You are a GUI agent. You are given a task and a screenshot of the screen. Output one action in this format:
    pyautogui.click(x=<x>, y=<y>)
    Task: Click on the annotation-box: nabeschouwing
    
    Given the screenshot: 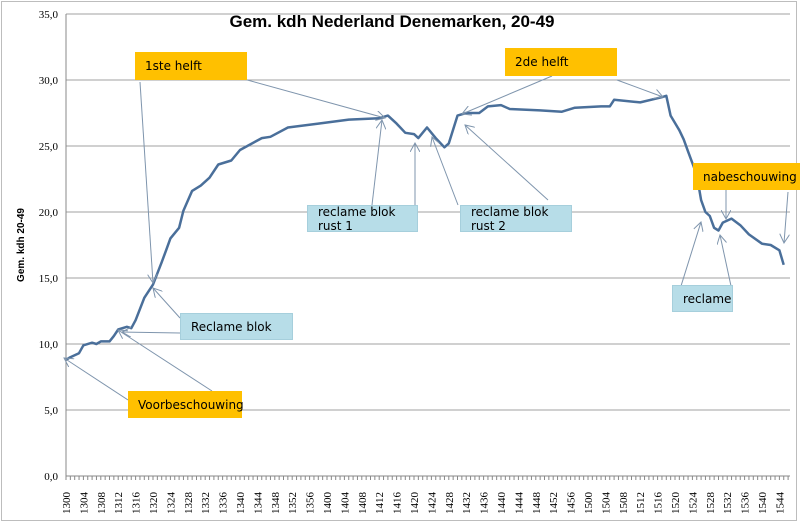 What is the action you would take?
    pyautogui.click(x=746, y=176)
    